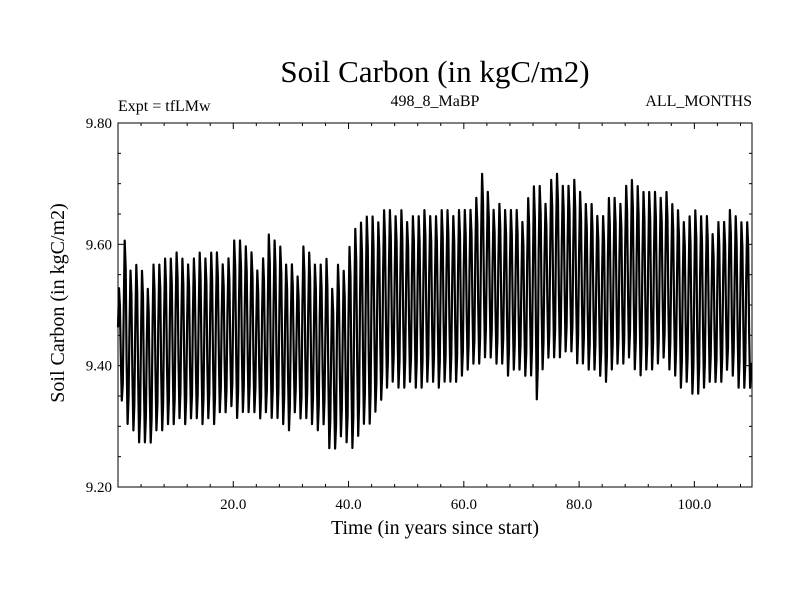  Describe the element at coordinates (99, 367) in the screenshot. I see `y-tick-label: 9.40` at that location.